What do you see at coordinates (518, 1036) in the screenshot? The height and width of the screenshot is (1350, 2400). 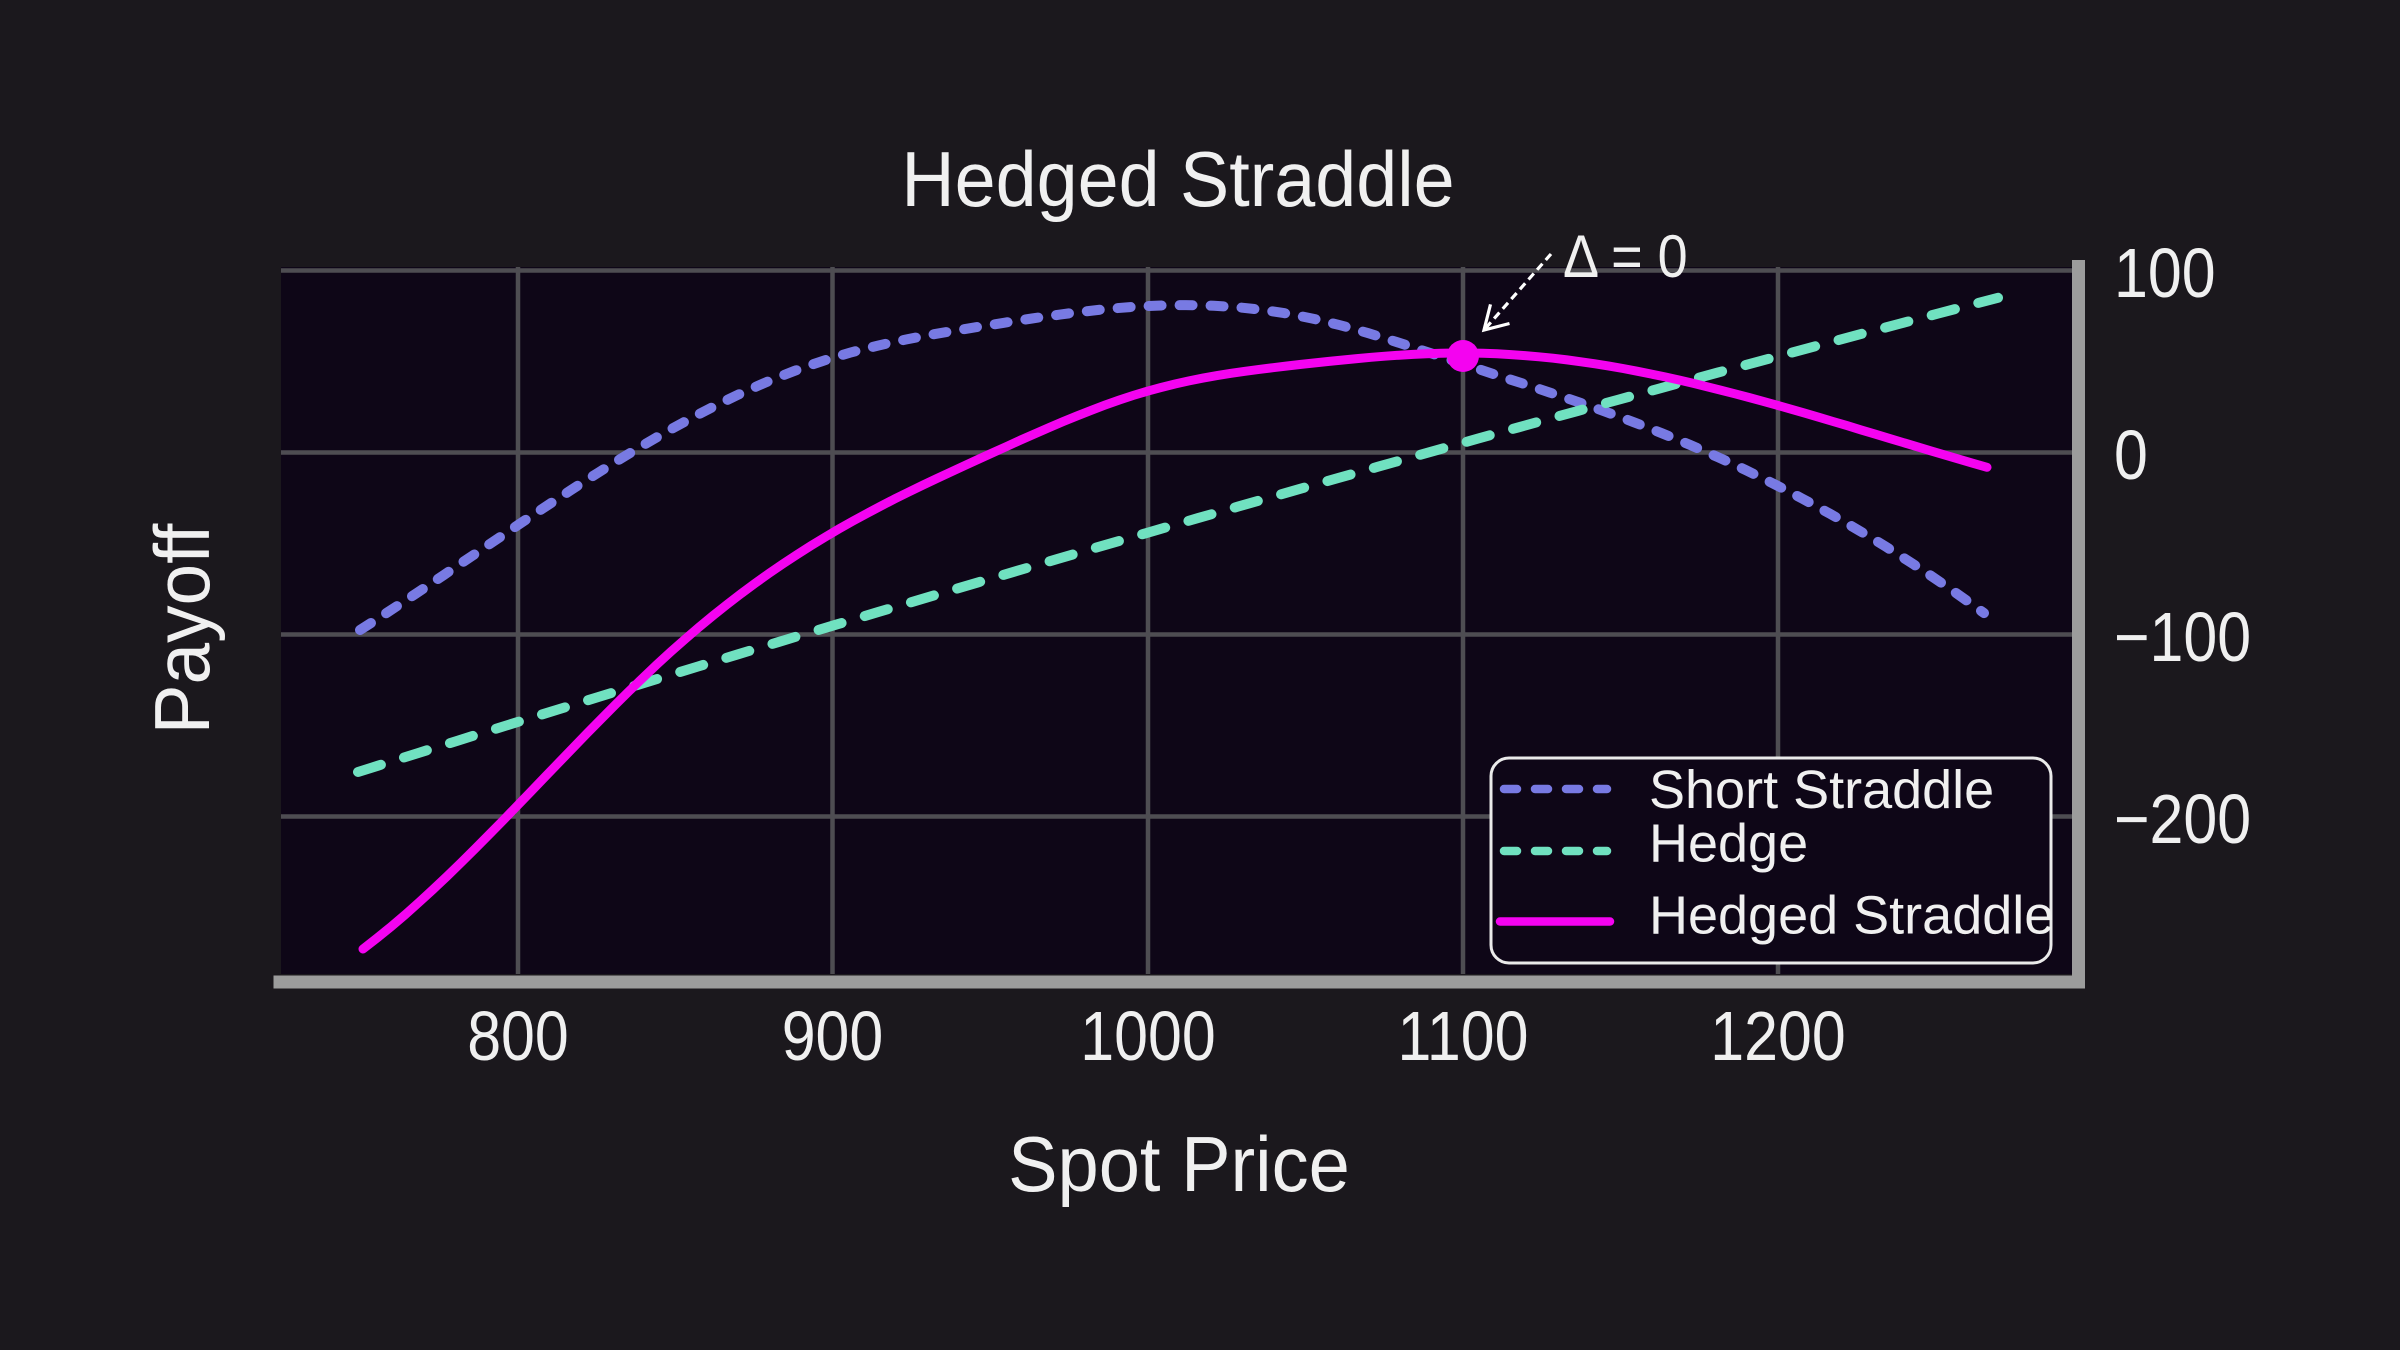 I see `svg-text: 800` at bounding box center [518, 1036].